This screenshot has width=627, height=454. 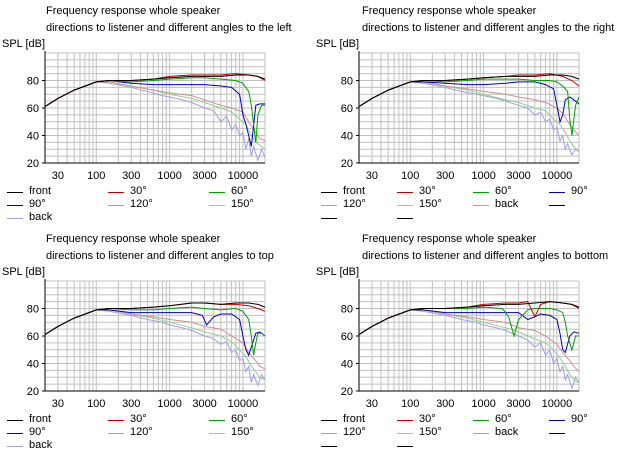 What do you see at coordinates (338, 272) in the screenshot?
I see `y-axis-label: SPL [dB]` at bounding box center [338, 272].